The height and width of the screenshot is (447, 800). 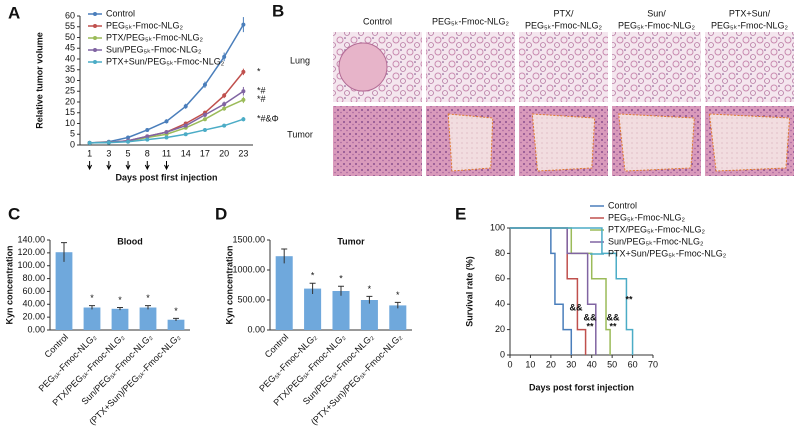 I want to click on x-tick-label: 20, so click(x=224, y=153).